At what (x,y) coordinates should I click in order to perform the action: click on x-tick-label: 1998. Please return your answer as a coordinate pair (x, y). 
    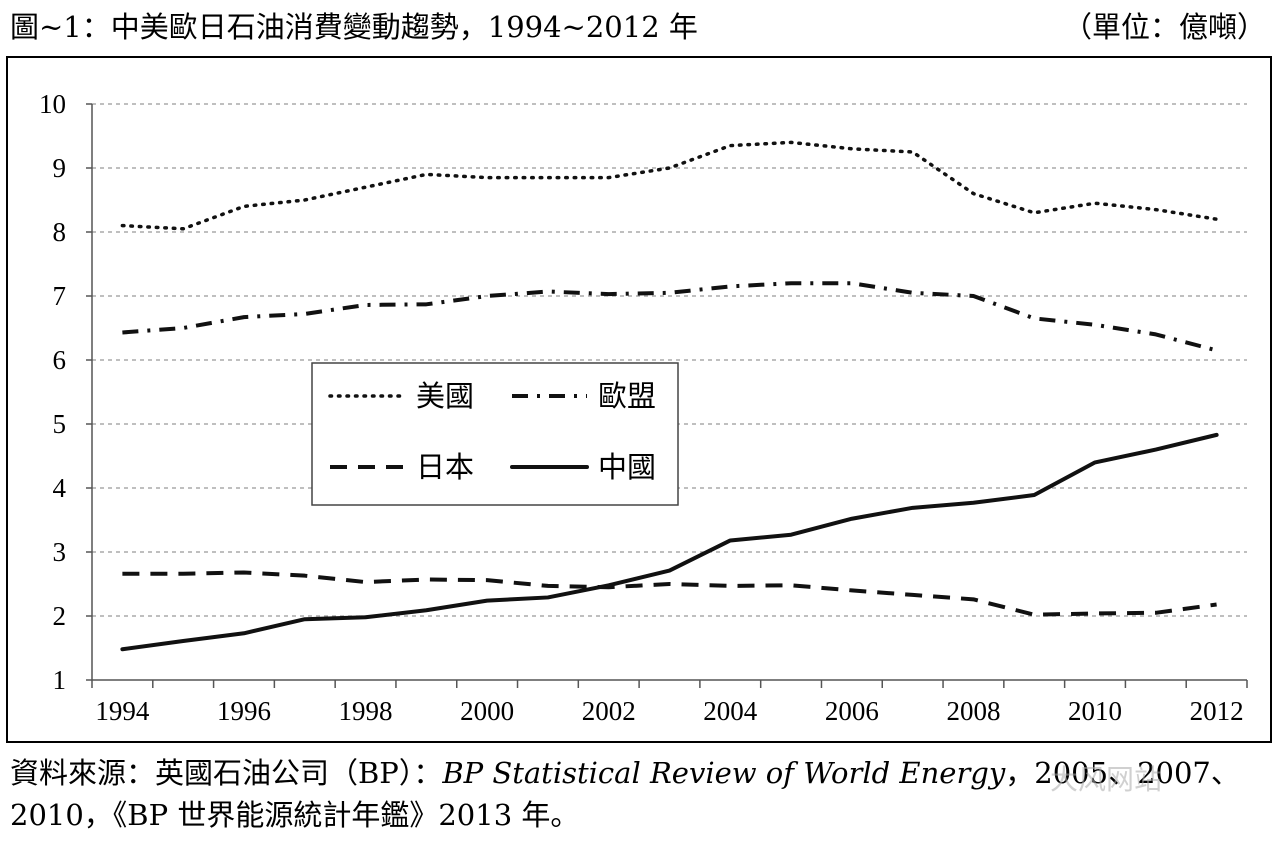
    Looking at the image, I should click on (366, 711).